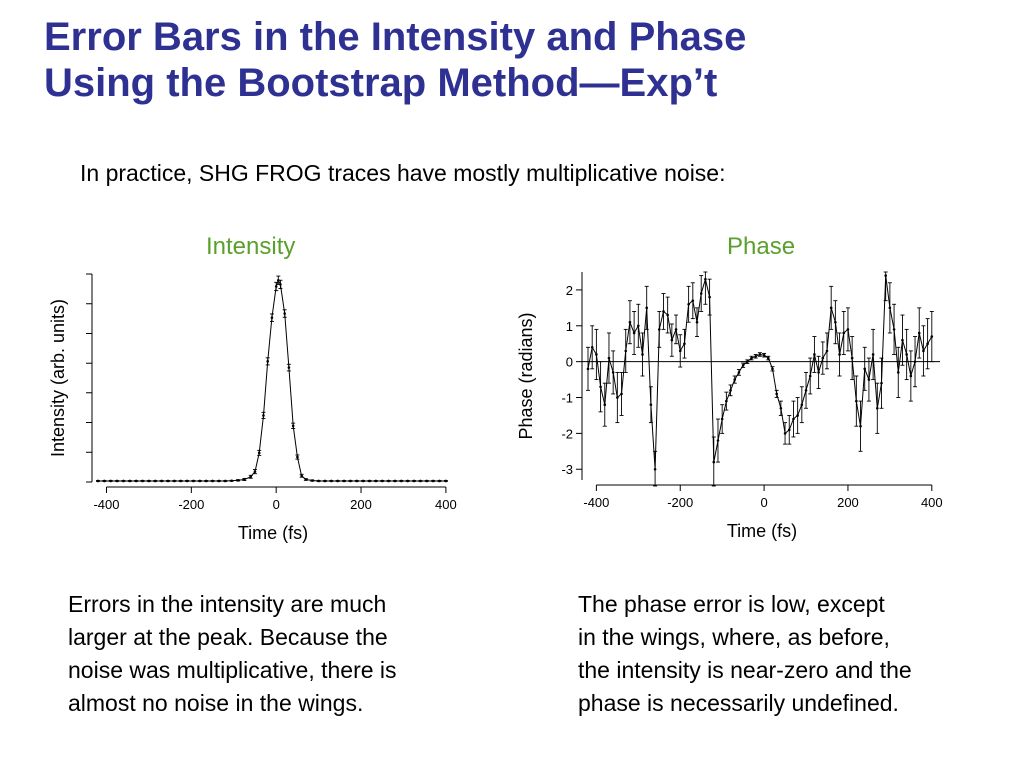 This screenshot has width=1024, height=768. Describe the element at coordinates (734, 637) in the screenshot. I see `caption-right-line-2: in the wings, where, as before,` at that location.